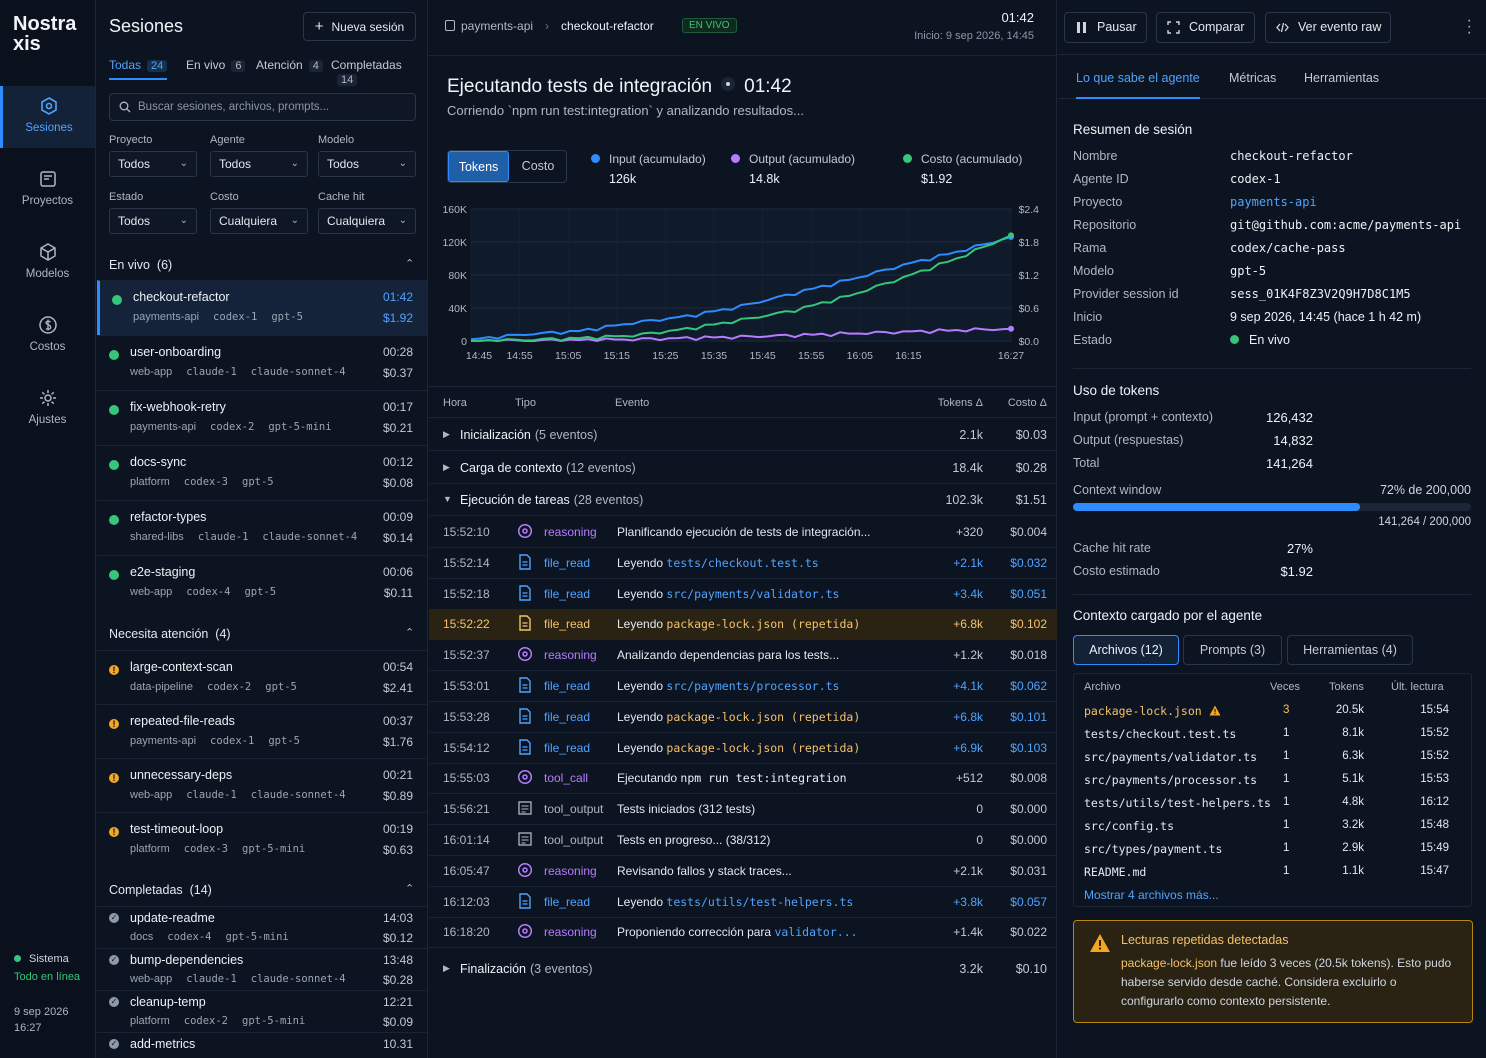  What do you see at coordinates (1138, 85) in the screenshot?
I see `tab-agent-knowledge: Lo que sabe el agente` at bounding box center [1138, 85].